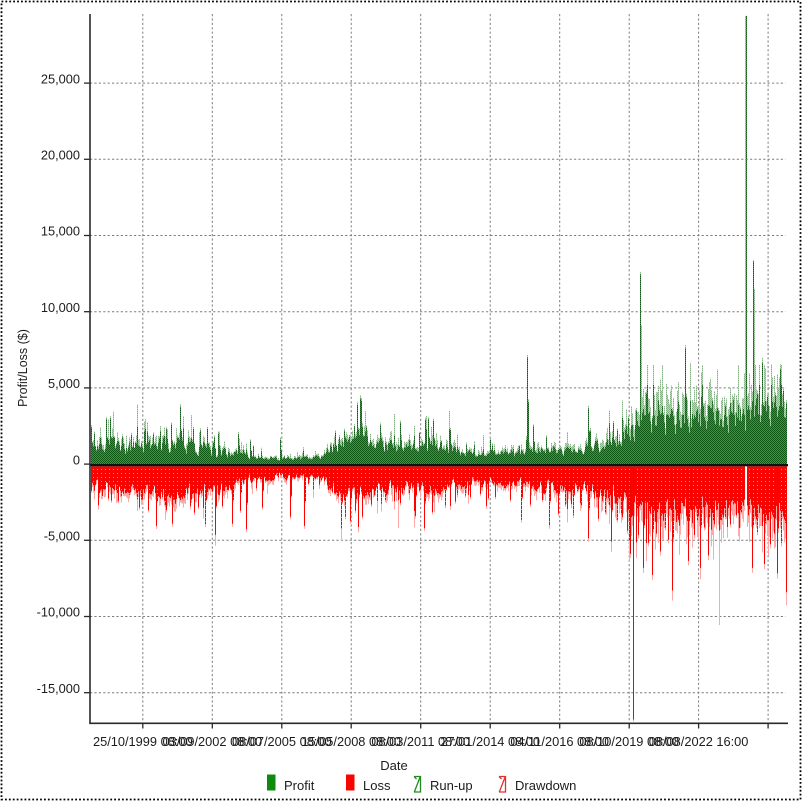 The width and height of the screenshot is (802, 801). Describe the element at coordinates (212, 741) in the screenshot. I see `svg-text: 03/09/2002 08:00` at that location.